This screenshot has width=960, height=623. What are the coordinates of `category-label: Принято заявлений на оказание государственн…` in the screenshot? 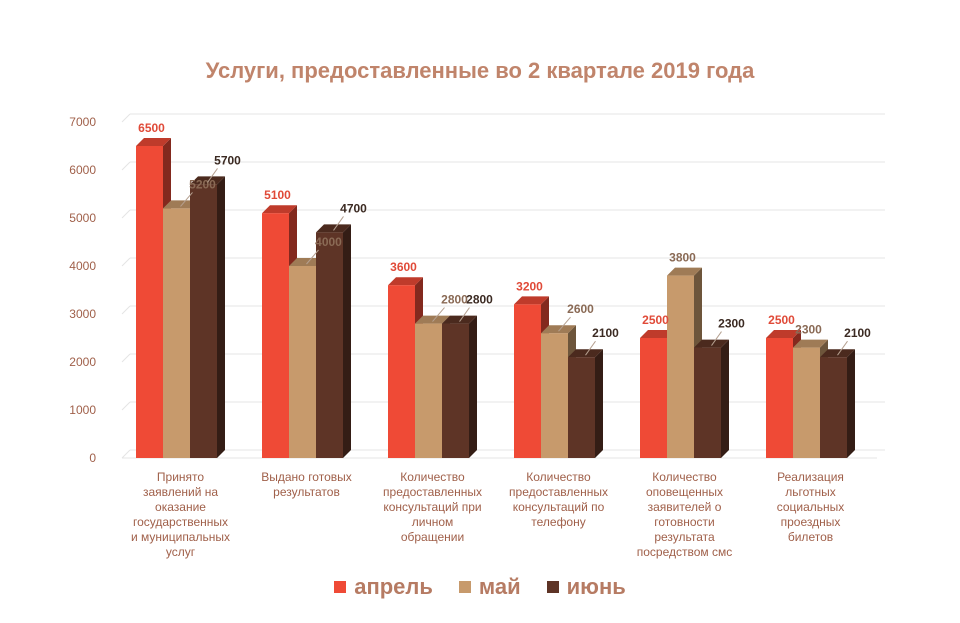 It's located at (181, 515).